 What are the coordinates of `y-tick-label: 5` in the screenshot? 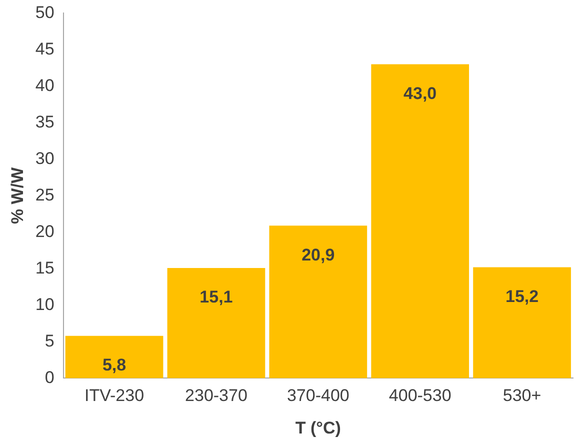 It's located at (49, 340).